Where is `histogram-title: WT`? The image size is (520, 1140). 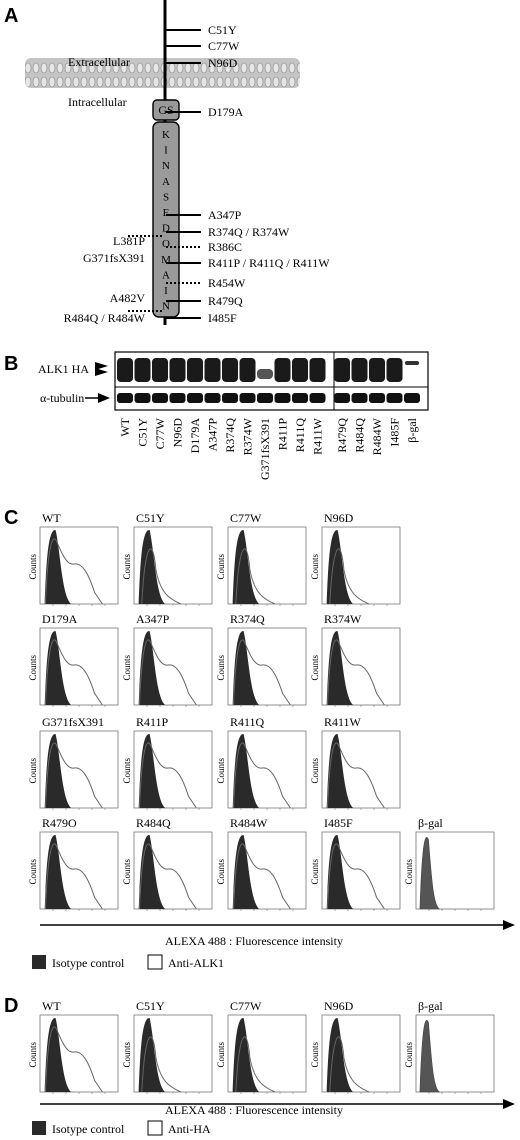 histogram-title: WT is located at coordinates (51, 1006).